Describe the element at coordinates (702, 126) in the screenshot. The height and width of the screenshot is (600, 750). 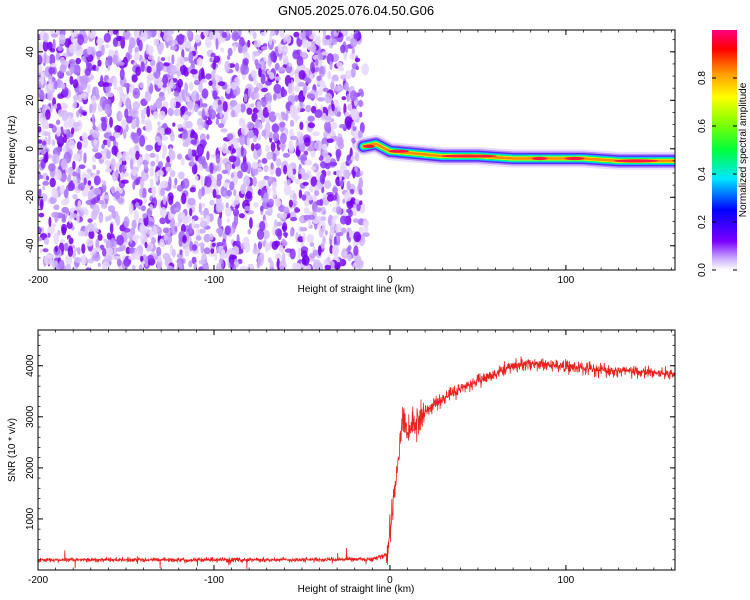
I see `colorbar-tick-label: 0.6` at that location.